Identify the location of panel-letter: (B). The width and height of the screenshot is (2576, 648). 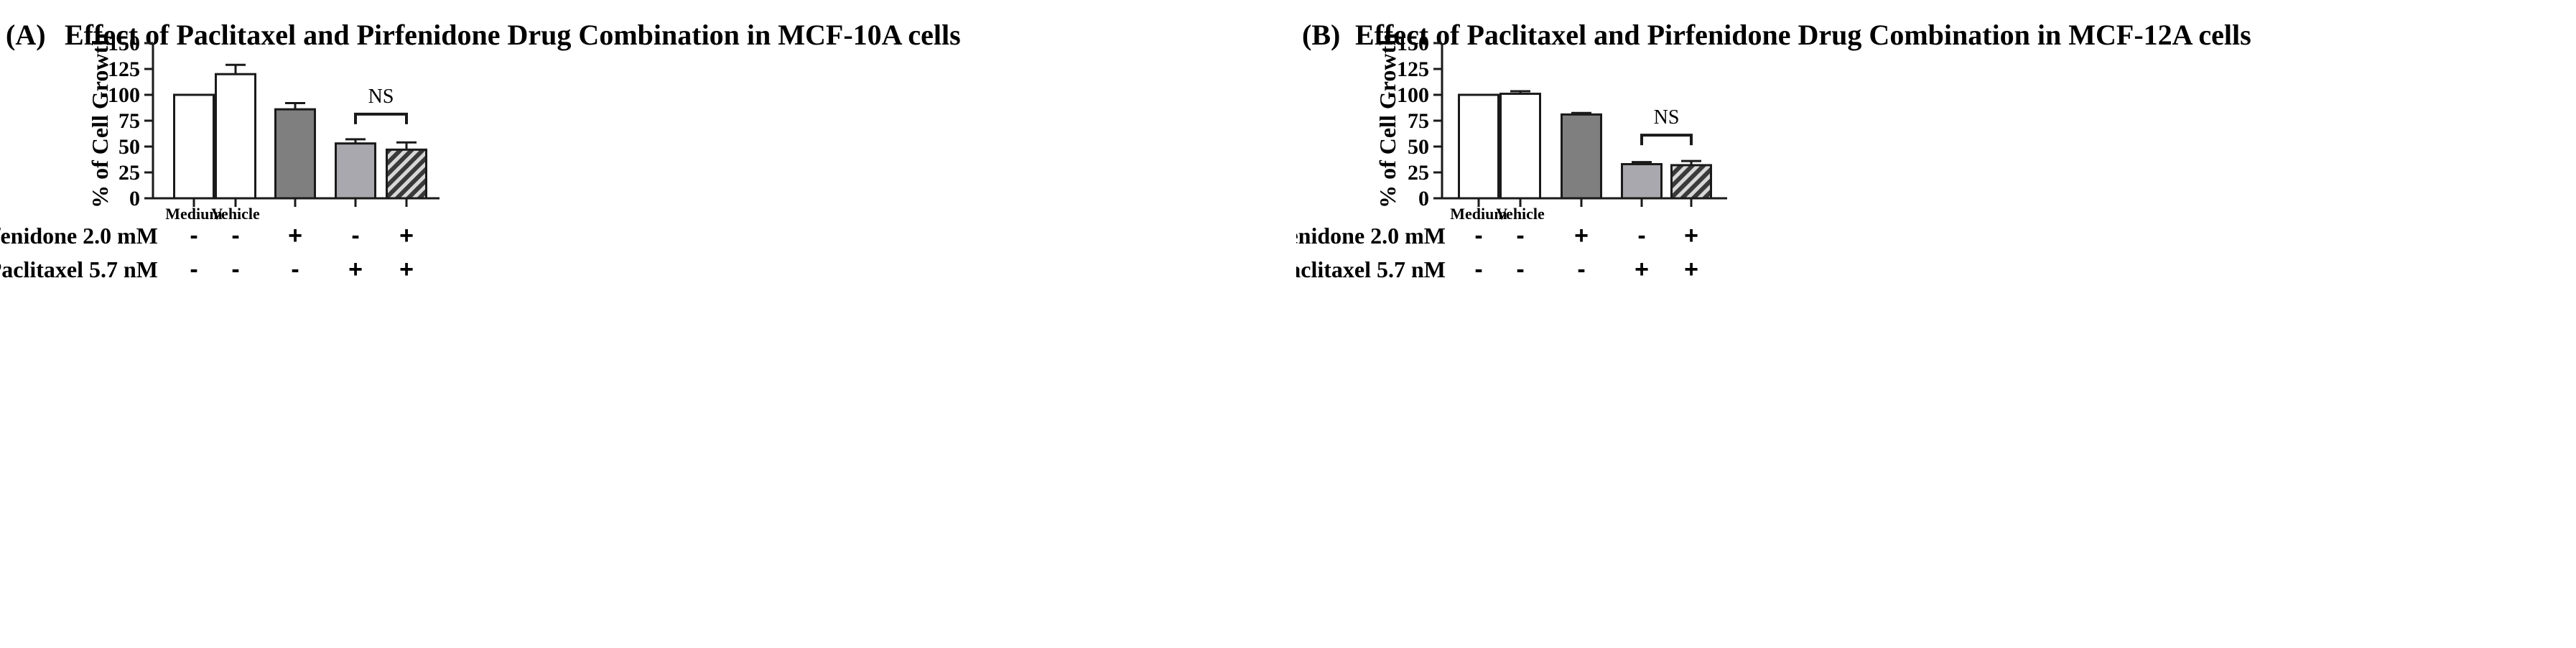
(1321, 35).